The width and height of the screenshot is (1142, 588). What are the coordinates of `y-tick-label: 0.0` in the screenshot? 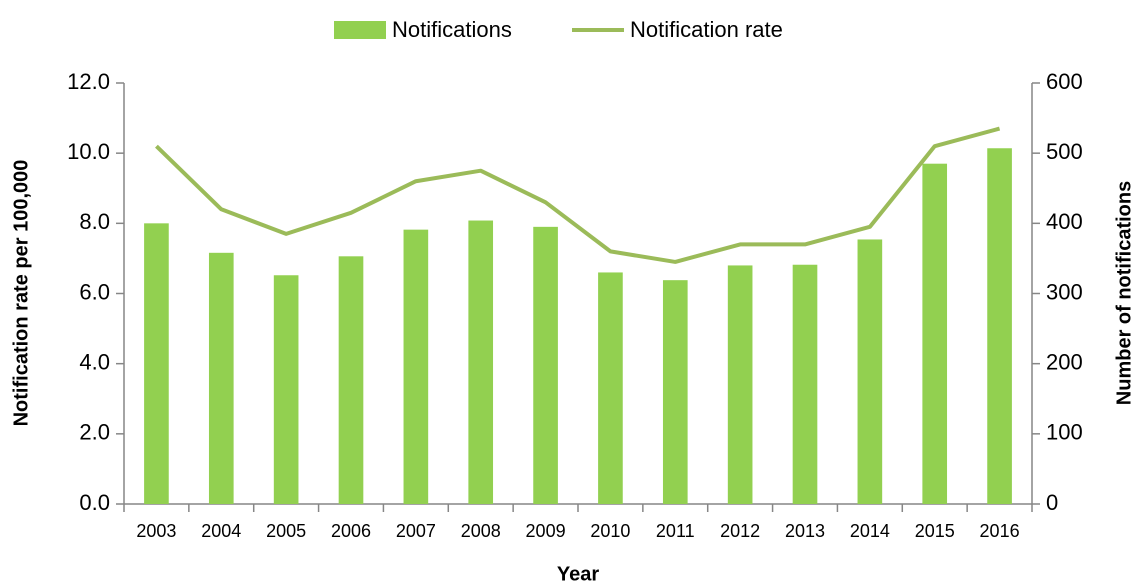 It's located at (94, 502).